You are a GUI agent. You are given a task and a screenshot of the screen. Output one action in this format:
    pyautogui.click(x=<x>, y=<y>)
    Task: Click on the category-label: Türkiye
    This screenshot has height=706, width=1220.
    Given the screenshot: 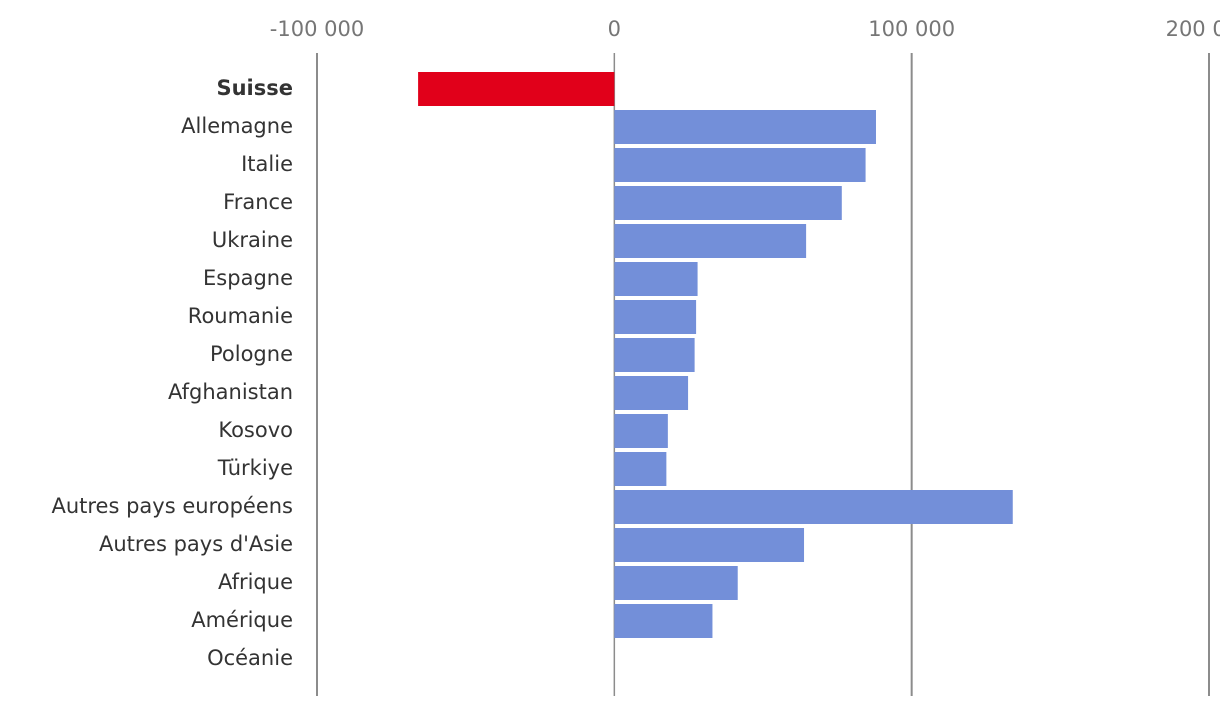 What is the action you would take?
    pyautogui.click(x=255, y=468)
    